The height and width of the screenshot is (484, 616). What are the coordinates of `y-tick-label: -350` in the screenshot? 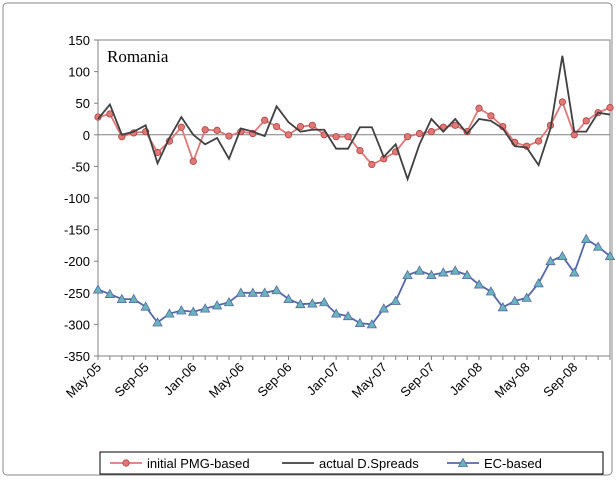 It's located at (77, 356).